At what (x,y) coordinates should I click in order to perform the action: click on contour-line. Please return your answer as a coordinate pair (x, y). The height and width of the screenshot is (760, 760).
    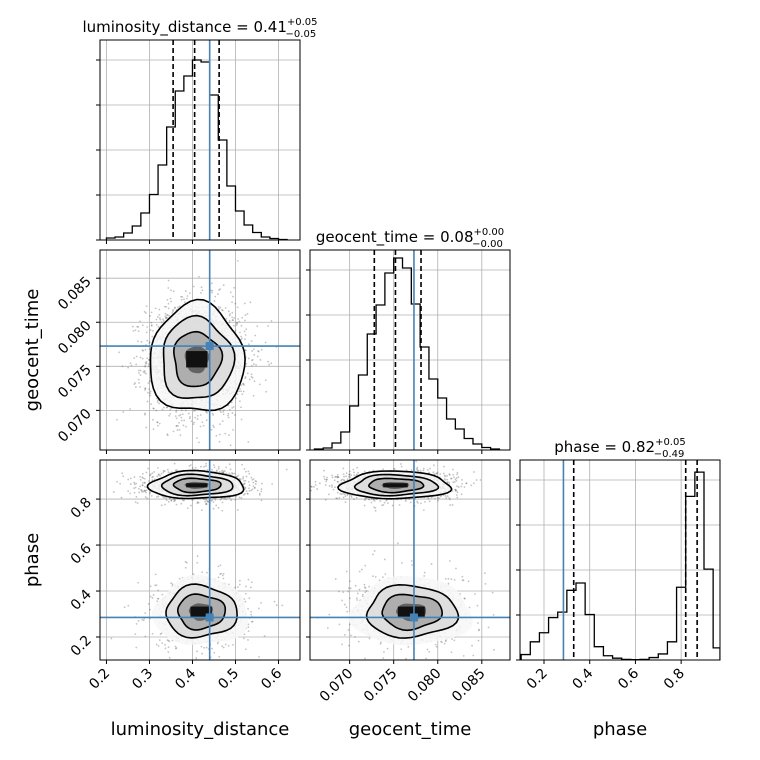
    Looking at the image, I should click on (199, 357).